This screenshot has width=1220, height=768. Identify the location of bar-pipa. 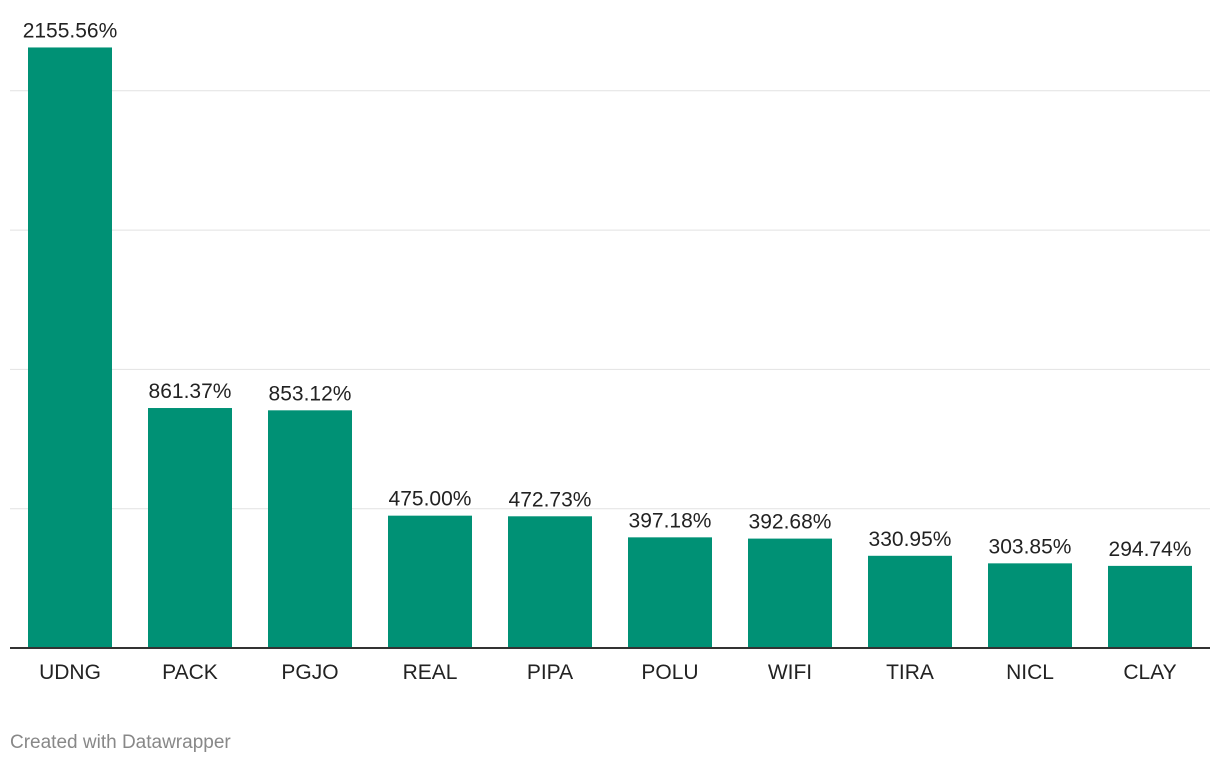
(550, 582).